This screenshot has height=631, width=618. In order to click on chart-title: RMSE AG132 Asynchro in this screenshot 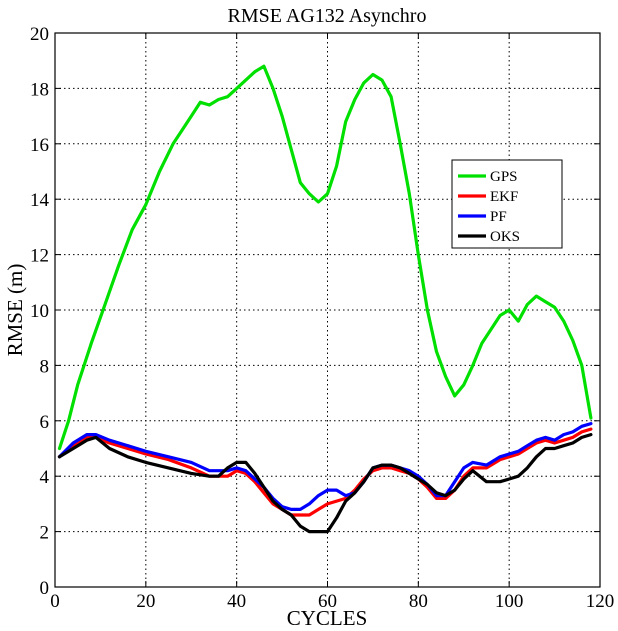, I will do `click(327, 16)`.